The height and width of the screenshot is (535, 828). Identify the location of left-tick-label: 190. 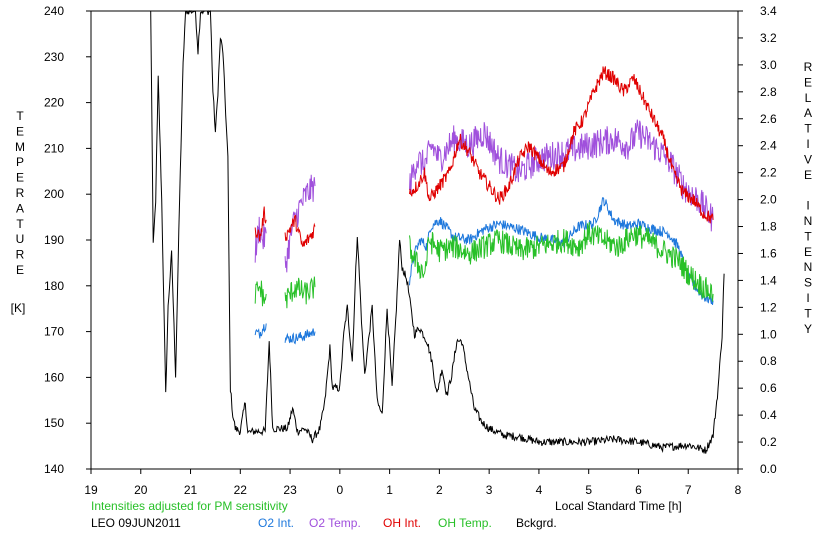
(54, 240).